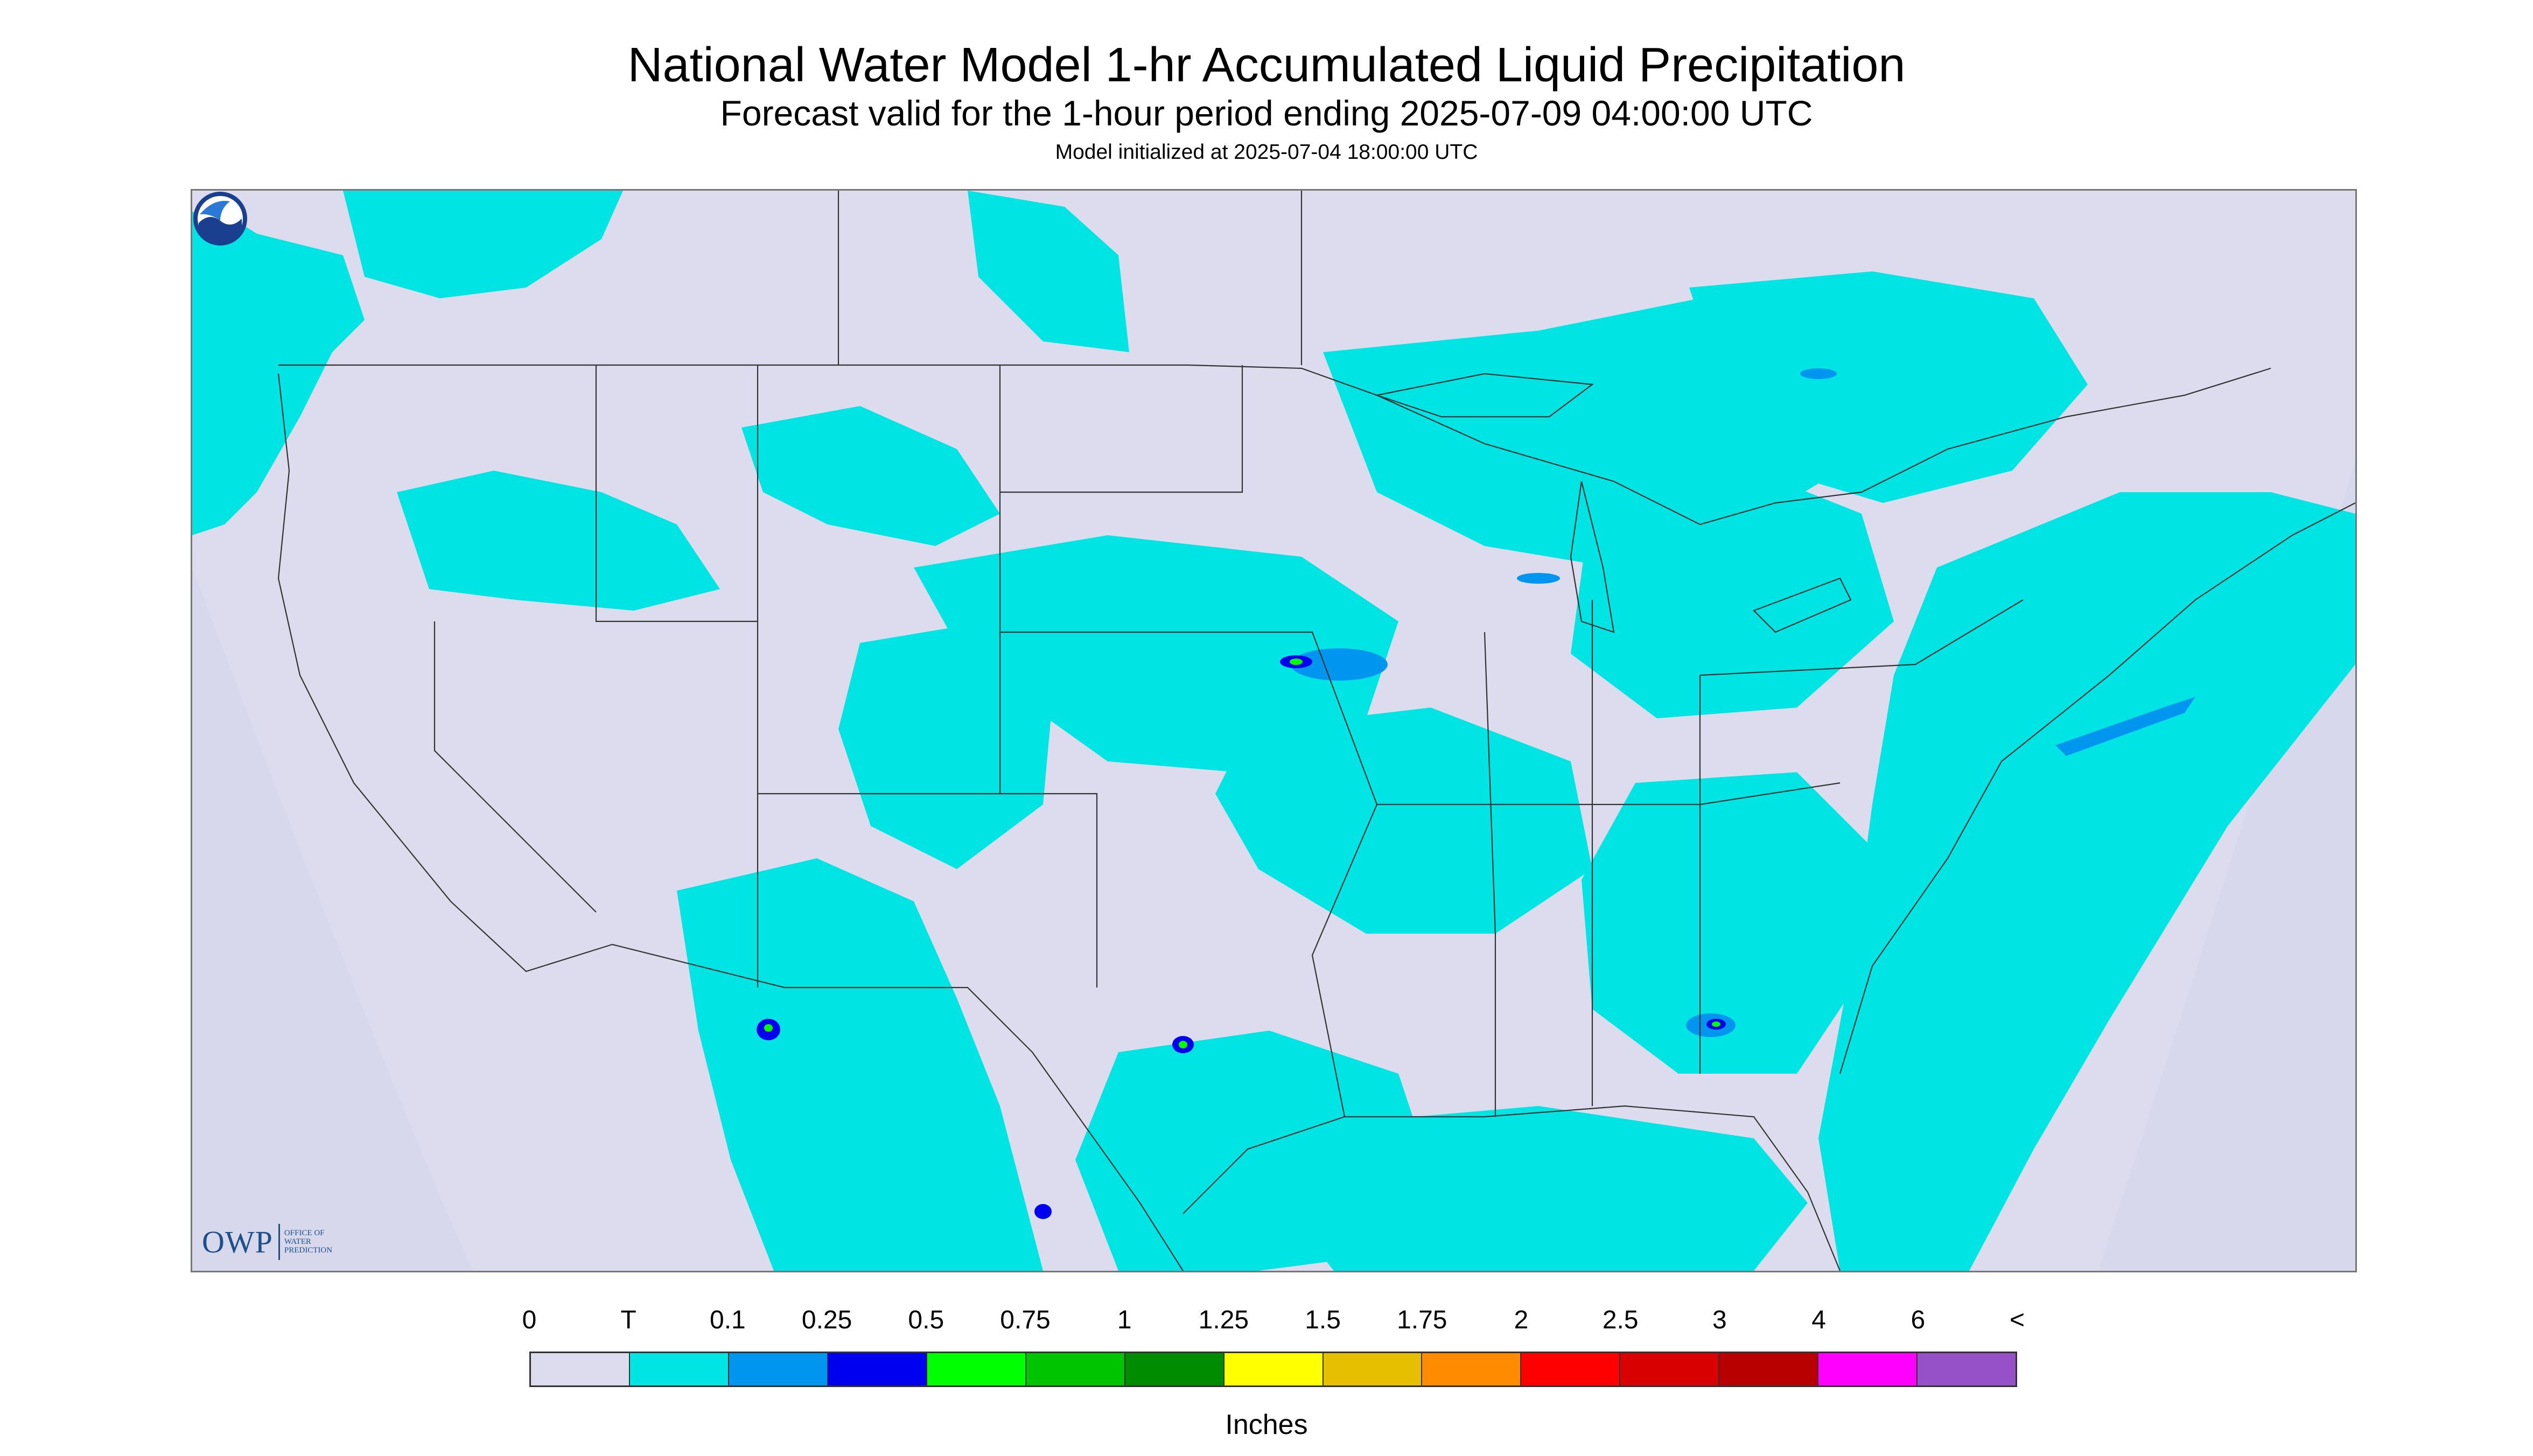 The height and width of the screenshot is (1456, 2533). What do you see at coordinates (1340, 664) in the screenshot?
I see `cell-iowa` at bounding box center [1340, 664].